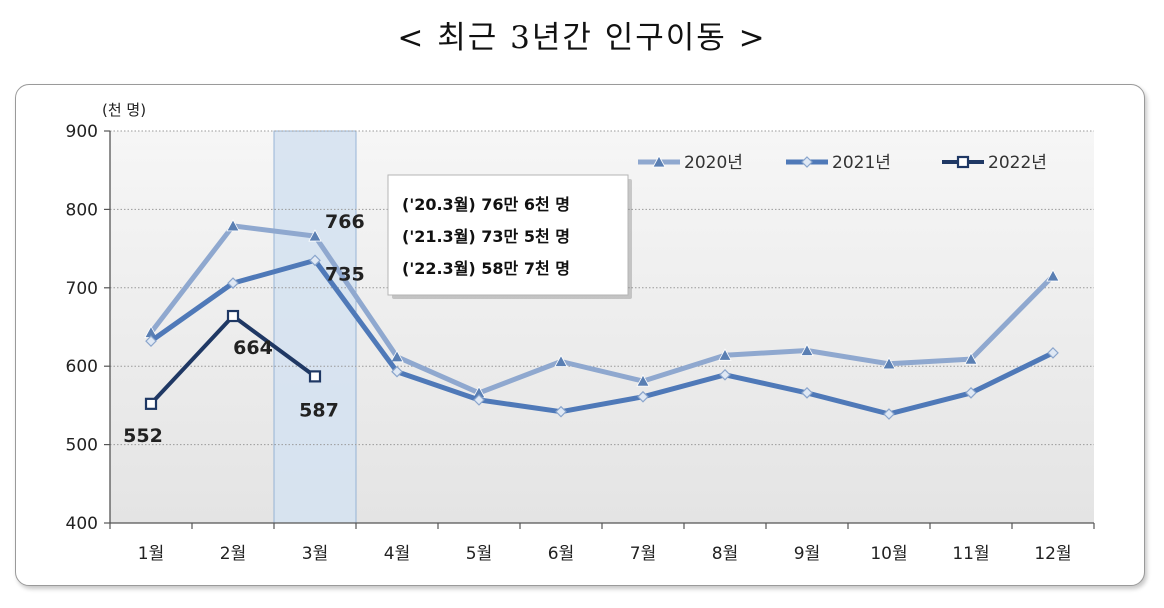 Image resolution: width=1164 pixels, height=608 pixels. Describe the element at coordinates (561, 411) in the screenshot. I see `data-point-2021년-6월` at that location.